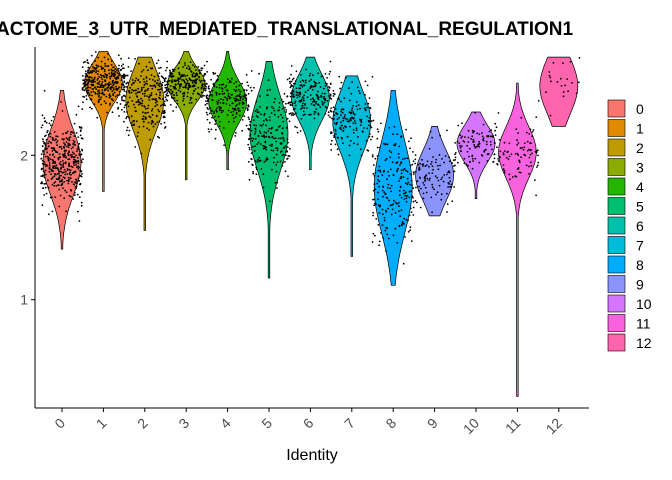 The height and width of the screenshot is (480, 672). Describe the element at coordinates (640, 168) in the screenshot. I see `legend-label-3: 3` at that location.